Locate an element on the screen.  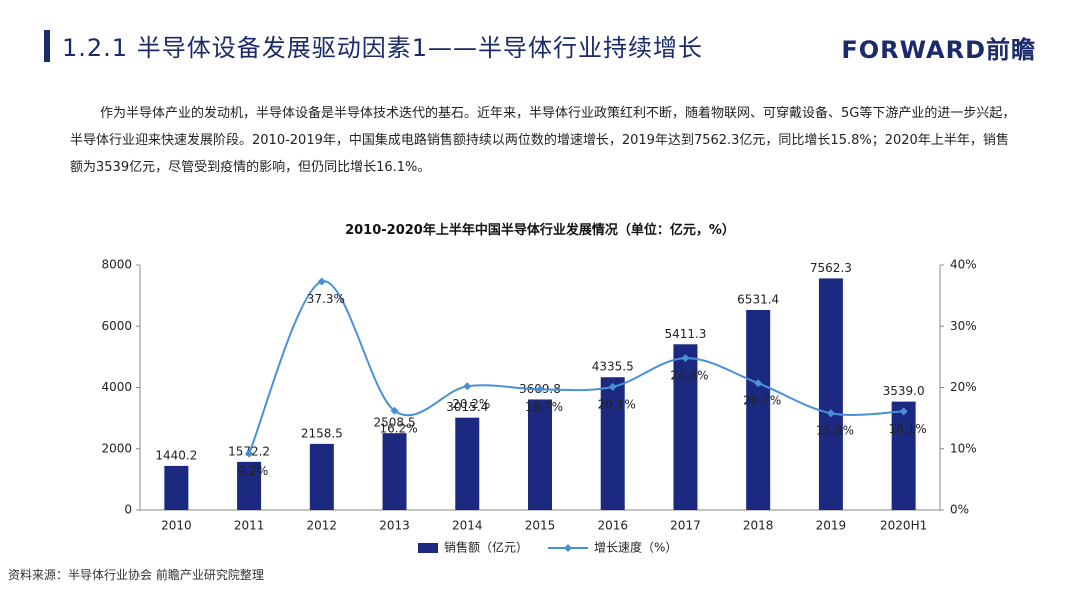
y-tick-label: 0 is located at coordinates (128, 510).